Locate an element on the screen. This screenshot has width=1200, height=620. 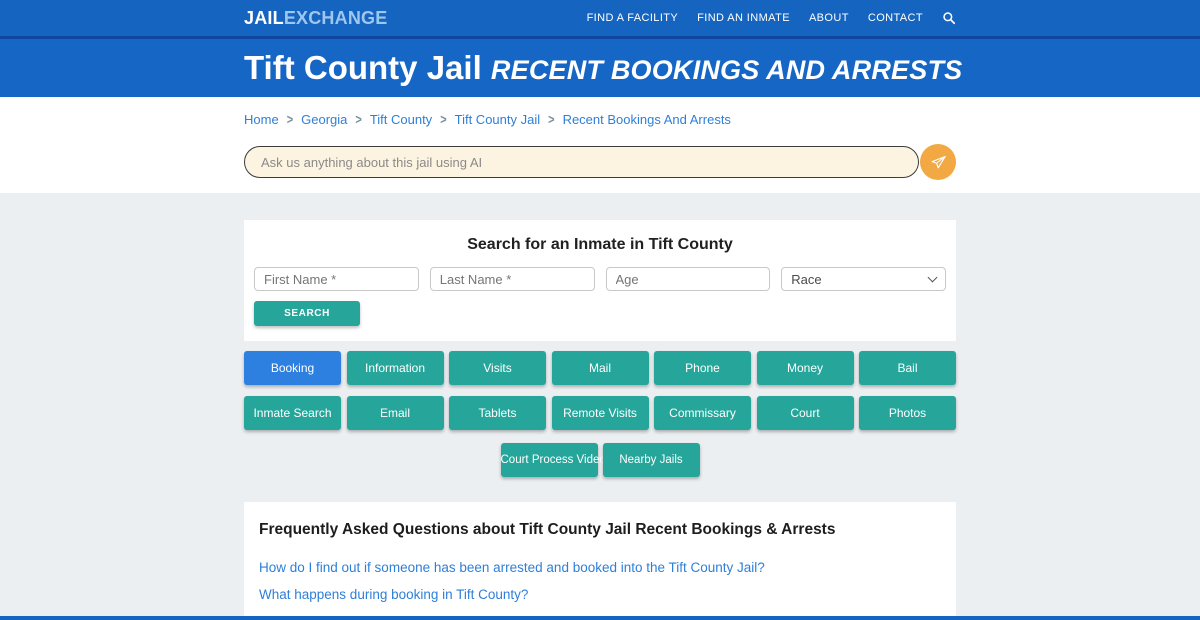
first-name-field-wrap is located at coordinates (336, 279).